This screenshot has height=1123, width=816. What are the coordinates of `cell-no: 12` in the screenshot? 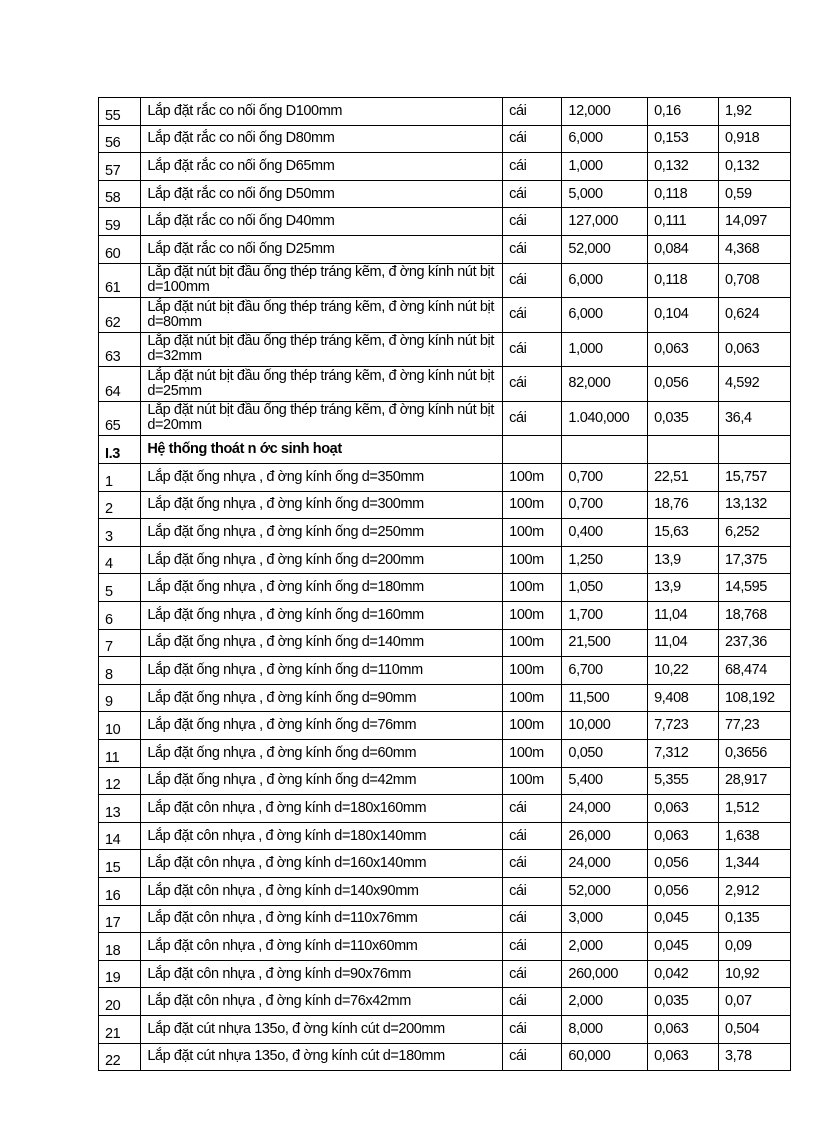 It's located at (119, 781).